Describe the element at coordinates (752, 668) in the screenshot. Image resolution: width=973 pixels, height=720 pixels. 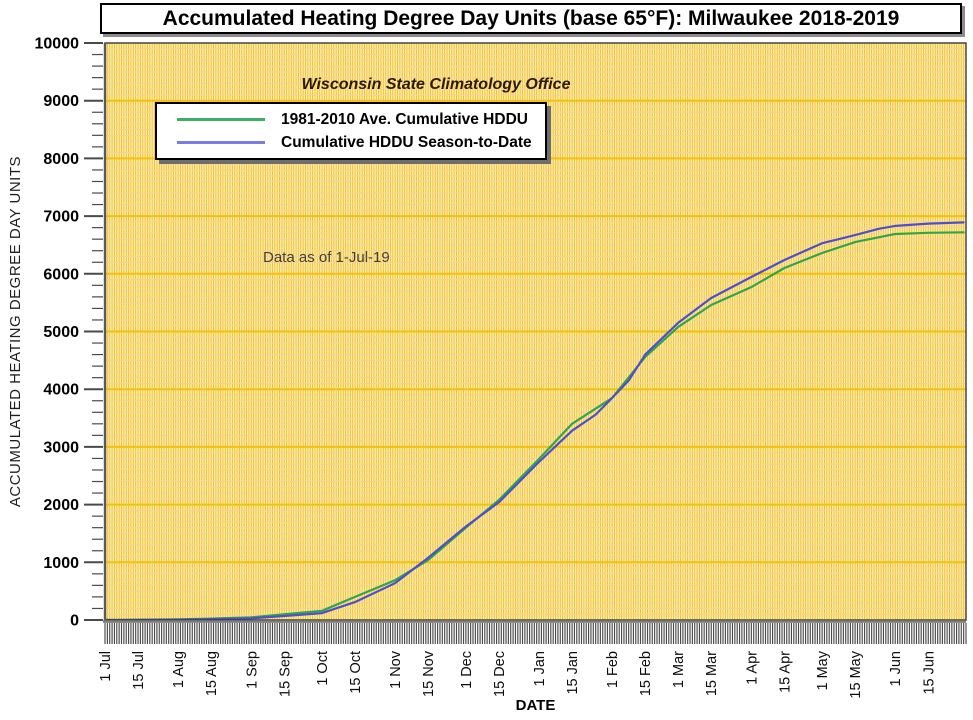
I see `svg-text: 1 Apr` at that location.